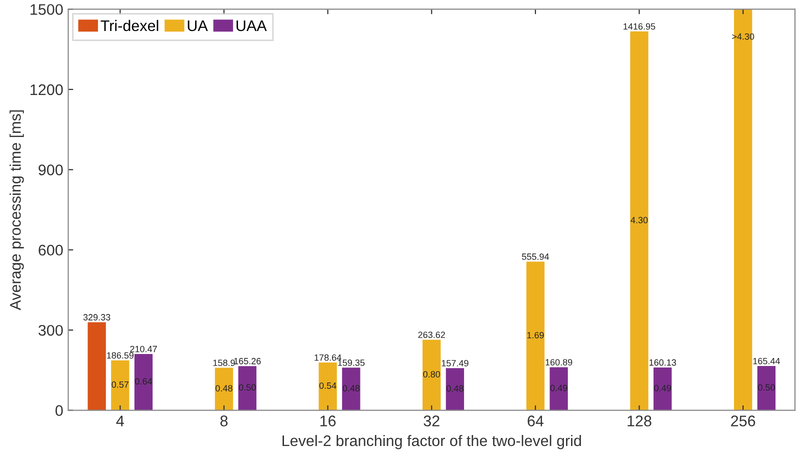 The height and width of the screenshot is (461, 803). I want to click on data-label: 186.59, so click(120, 355).